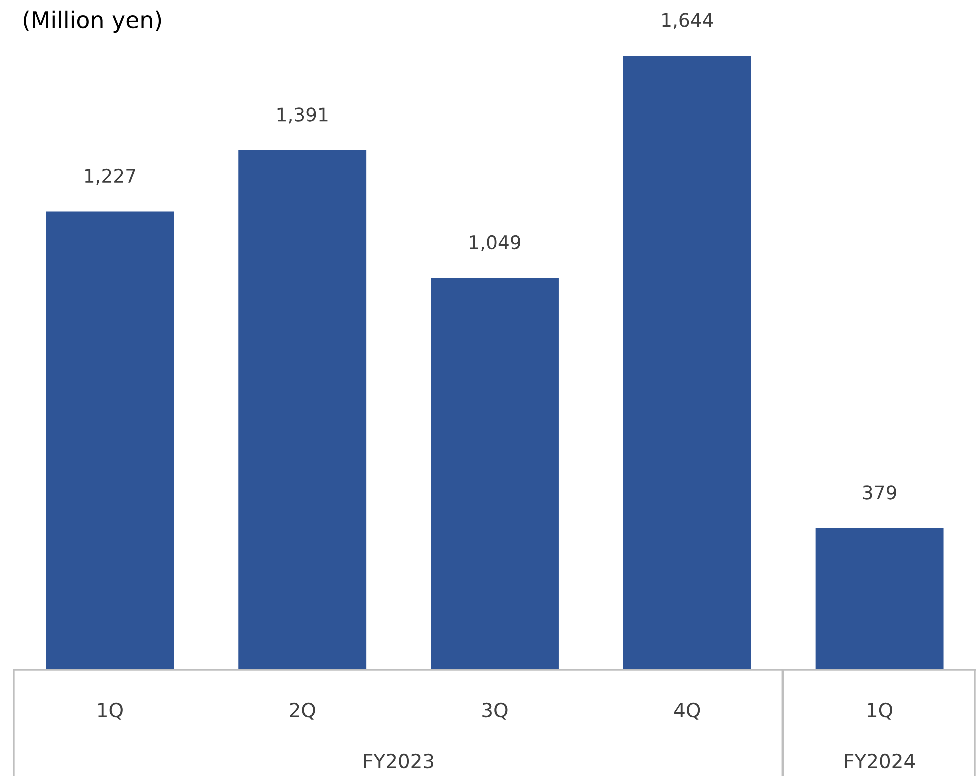  What do you see at coordinates (93, 22) in the screenshot?
I see `chart-title: (Million yen)` at bounding box center [93, 22].